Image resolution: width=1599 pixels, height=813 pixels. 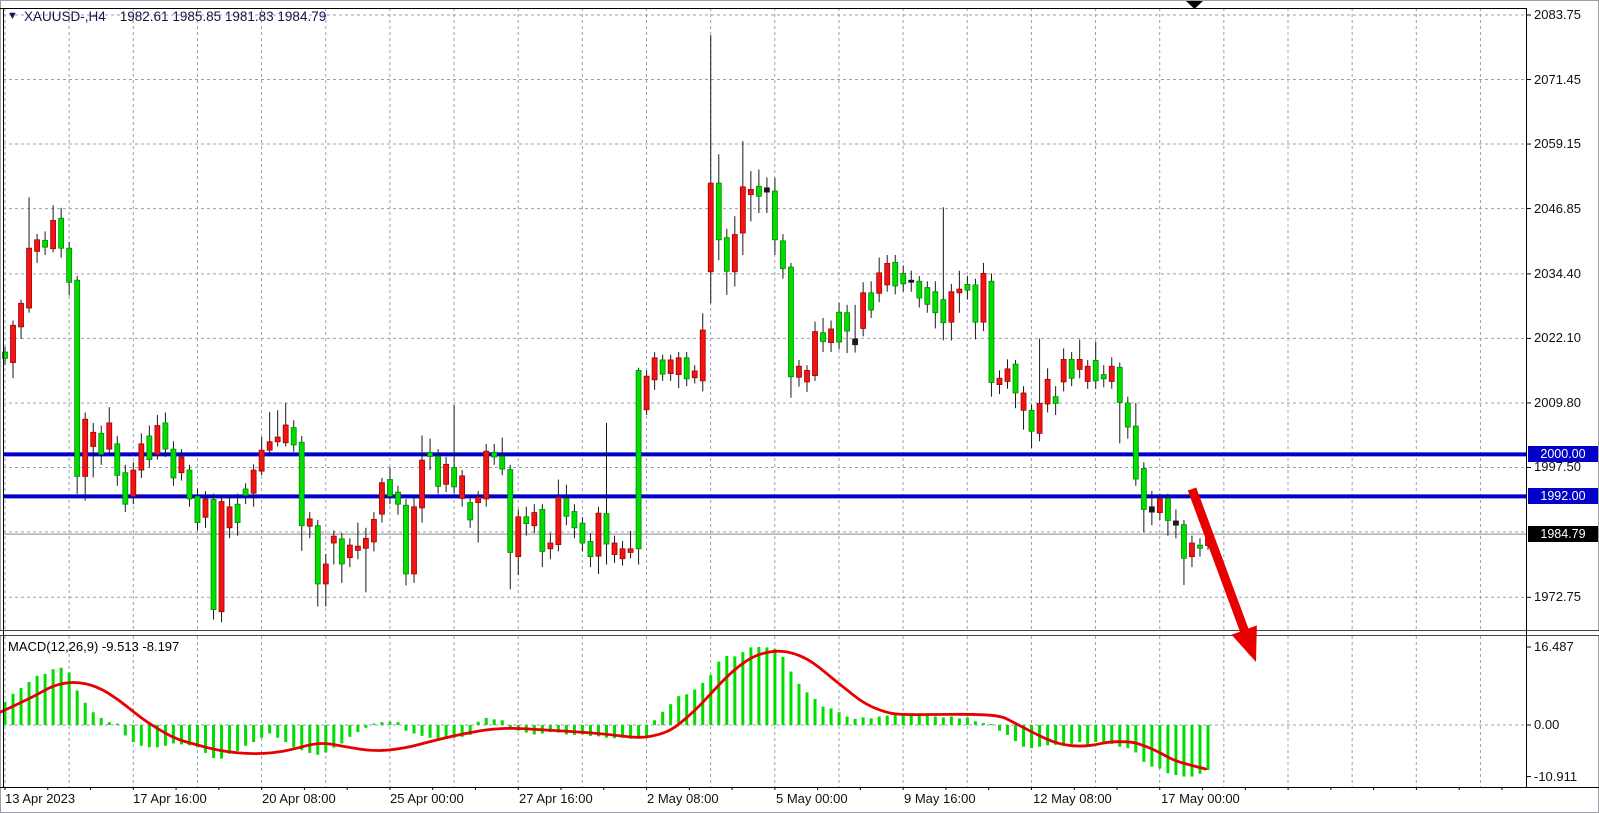 What do you see at coordinates (12, 16) in the screenshot?
I see `symbol-dropdown-icon: ▼` at bounding box center [12, 16].